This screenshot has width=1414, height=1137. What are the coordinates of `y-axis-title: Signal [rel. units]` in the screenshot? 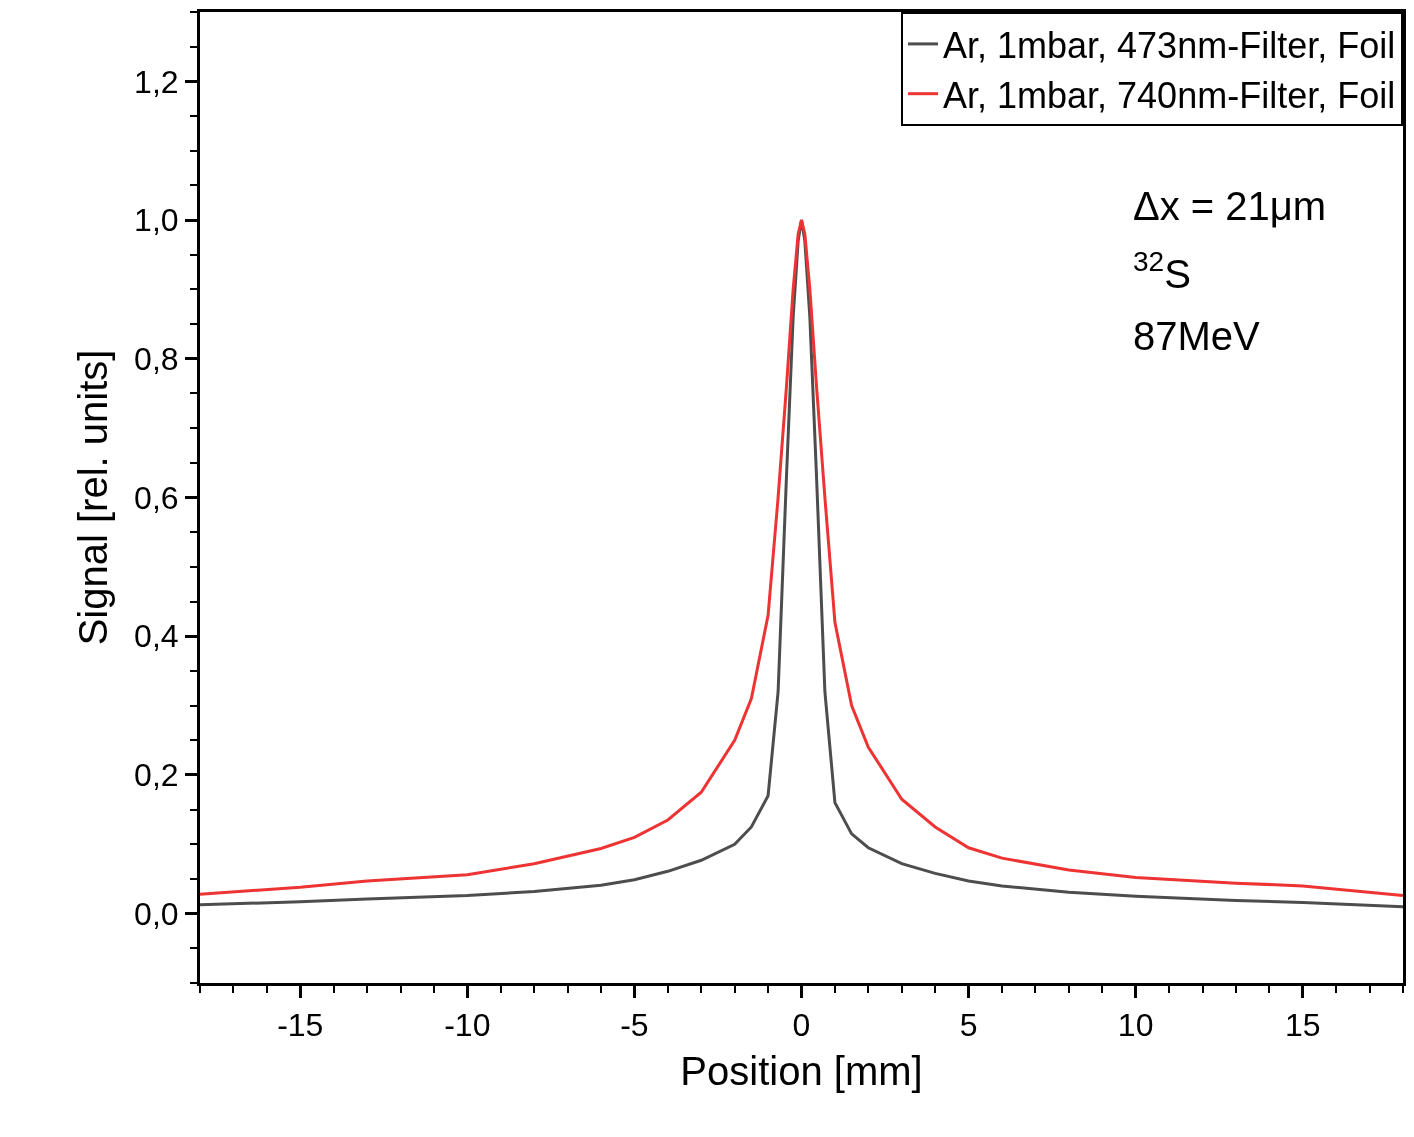 It's located at (92, 497).